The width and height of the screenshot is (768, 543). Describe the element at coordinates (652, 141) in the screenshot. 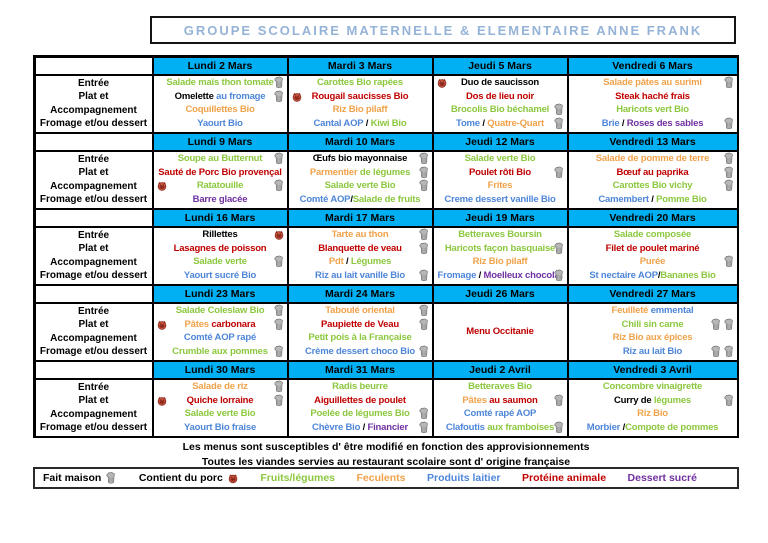

I see `day-header: Vendredi 13 Mars` at that location.